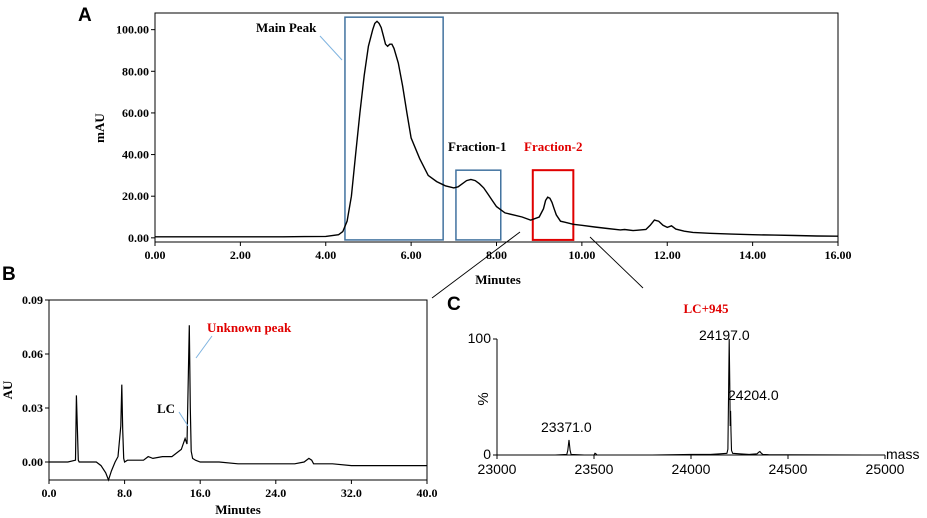  What do you see at coordinates (753, 395) in the screenshot?
I see `peak-label-24204: 24204.0` at bounding box center [753, 395].